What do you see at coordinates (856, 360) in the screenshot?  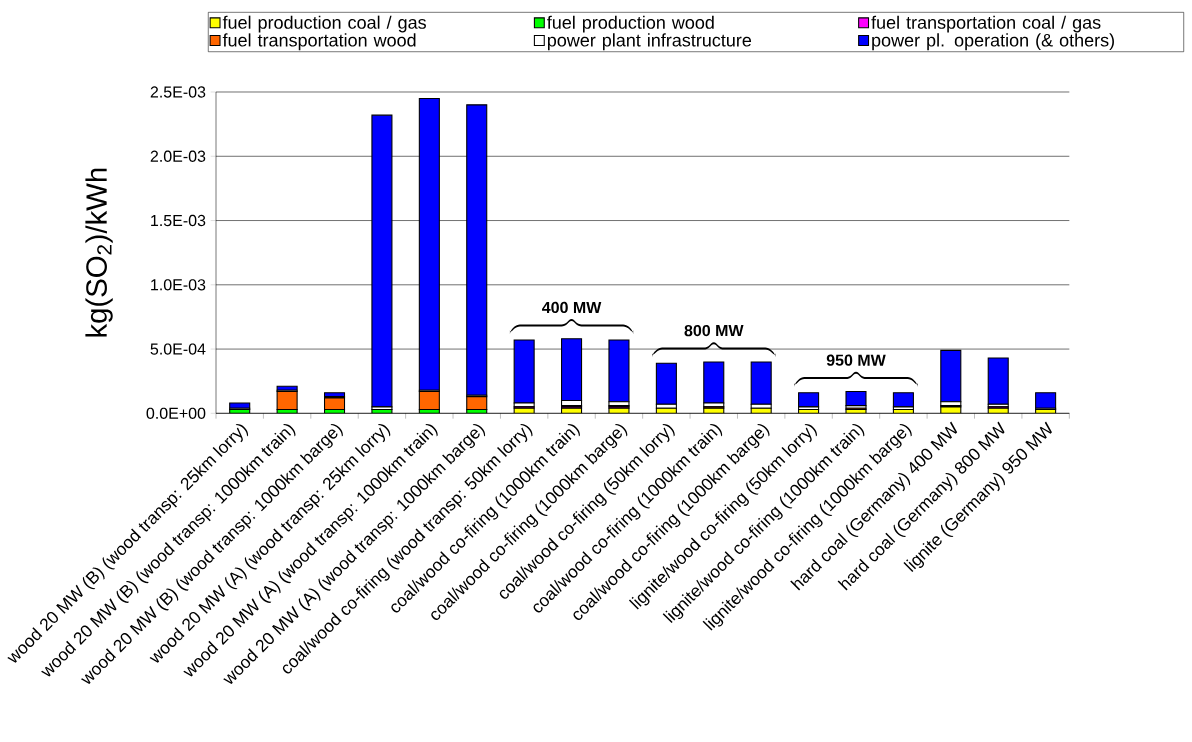 I see `annotation: 950 MW` at bounding box center [856, 360].